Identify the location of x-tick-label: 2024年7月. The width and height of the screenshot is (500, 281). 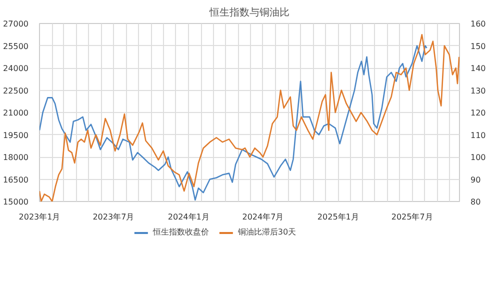
(263, 217).